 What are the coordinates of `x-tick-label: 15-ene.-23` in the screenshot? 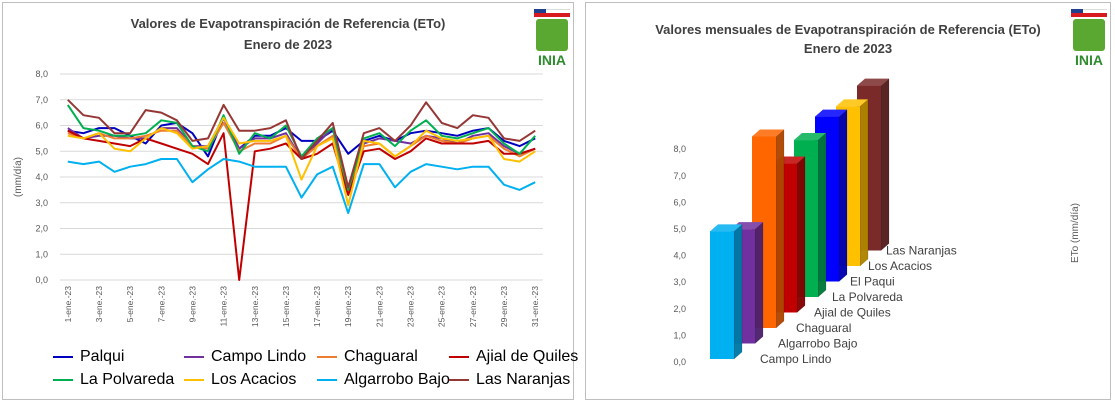 It's located at (286, 306).